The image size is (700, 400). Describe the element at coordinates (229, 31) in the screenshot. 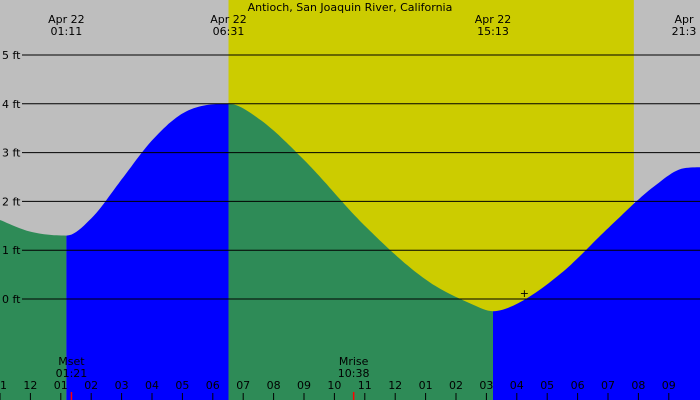

I see `extreme-time-label: 06:31` at that location.